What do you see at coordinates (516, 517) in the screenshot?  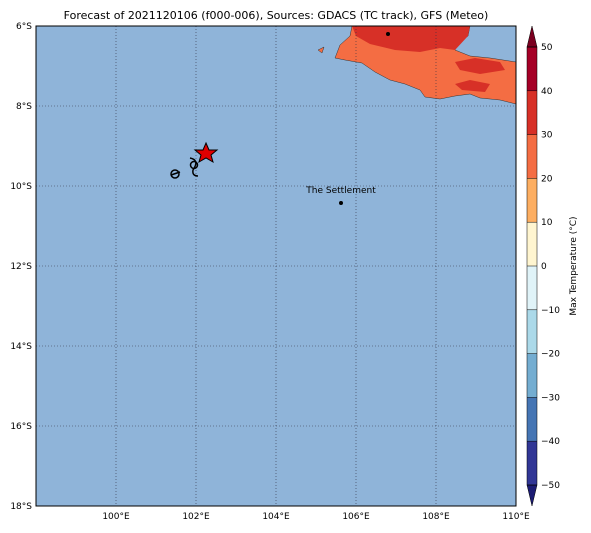 I see `lon-label: 110°E` at bounding box center [516, 517].